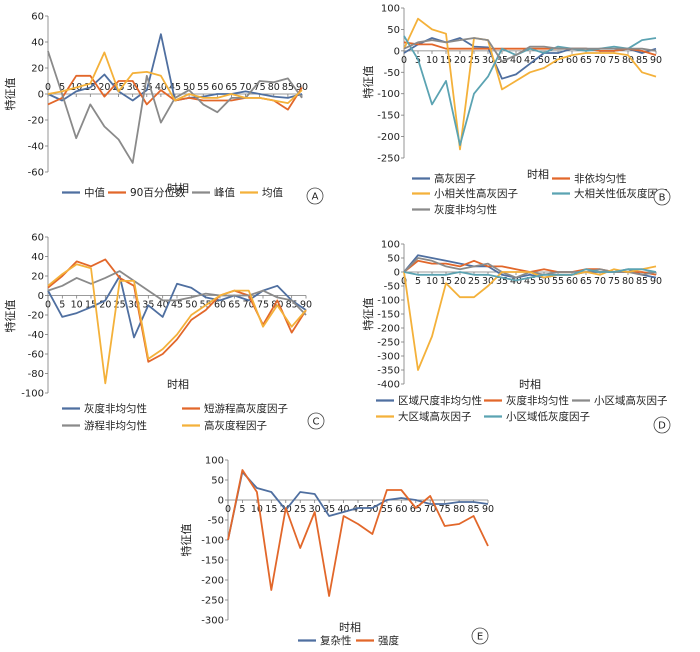  What do you see at coordinates (133, 87) in the screenshot?
I see `panel-a-x-tick-label: 30` at bounding box center [133, 87].